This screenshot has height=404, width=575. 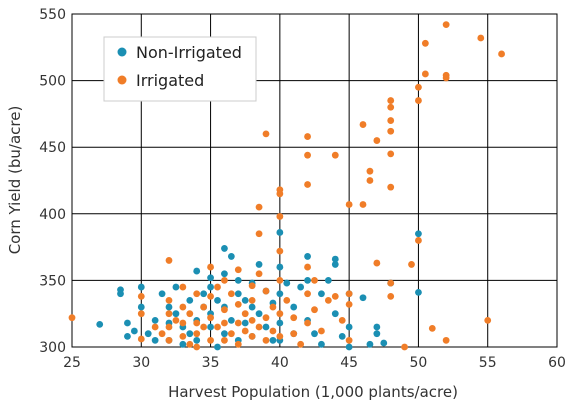 What do you see at coordinates (122, 52) in the screenshot?
I see `legend-marker-non-irrigated` at bounding box center [122, 52].